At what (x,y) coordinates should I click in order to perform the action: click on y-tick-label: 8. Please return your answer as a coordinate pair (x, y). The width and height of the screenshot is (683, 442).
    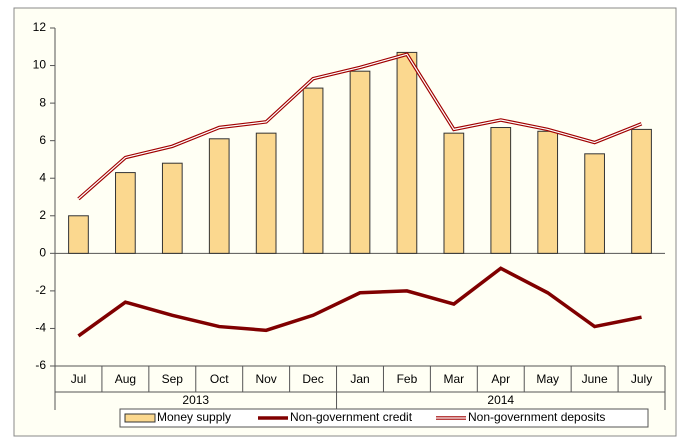
    Looking at the image, I should click on (42, 102).